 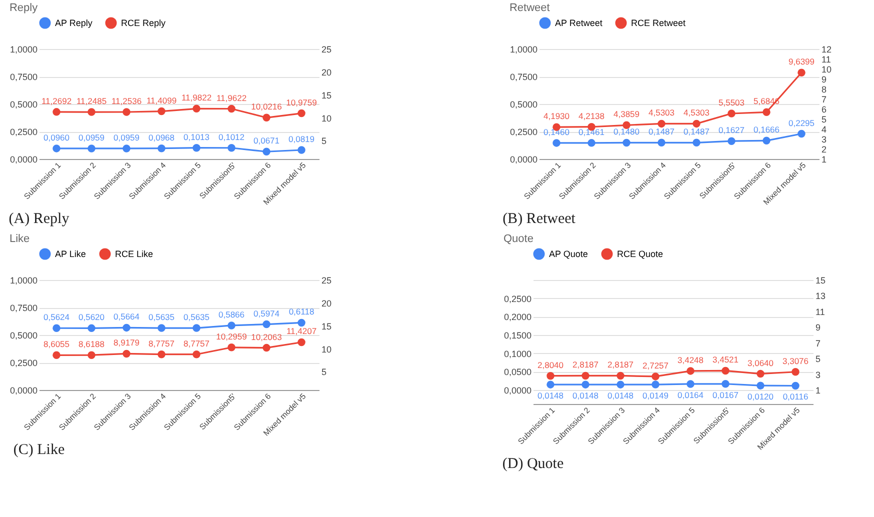 What do you see at coordinates (24, 281) in the screenshot?
I see `y-tick-label: 1,0000` at bounding box center [24, 281].